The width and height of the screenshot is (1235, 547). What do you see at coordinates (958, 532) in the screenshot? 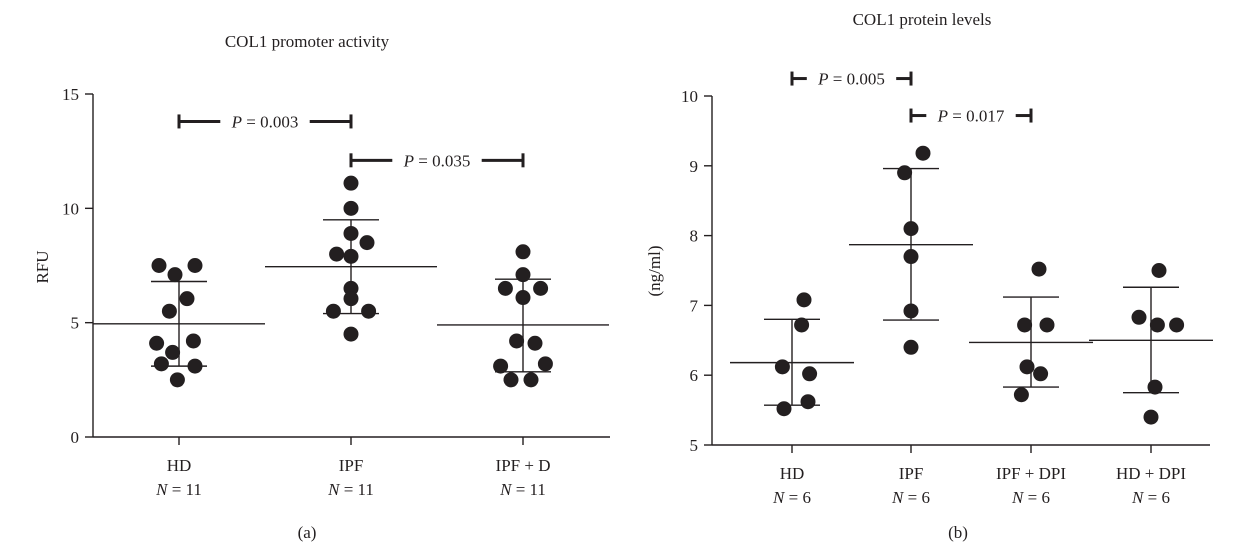
I see `panel-b-label: (b)` at bounding box center [958, 532].